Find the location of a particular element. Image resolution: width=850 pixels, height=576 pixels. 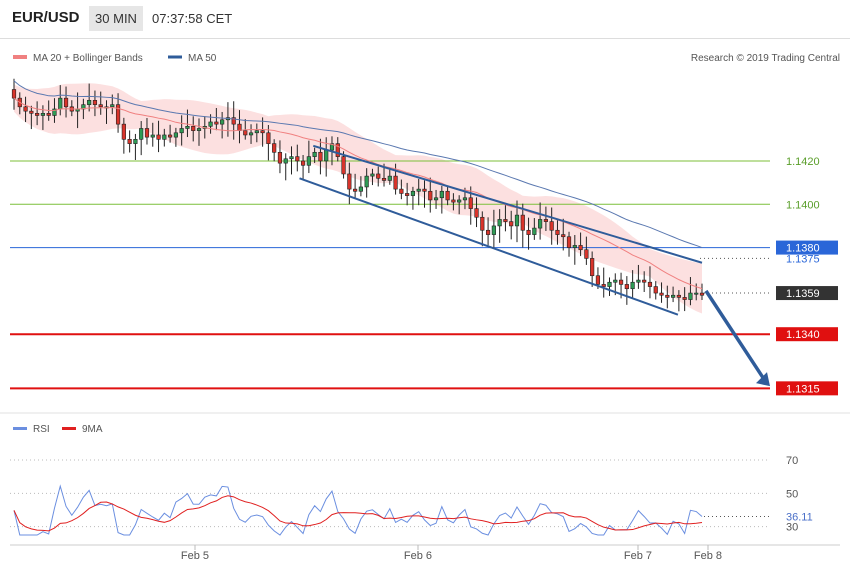

level-1-1380-label: 1.1380 is located at coordinates (803, 249).